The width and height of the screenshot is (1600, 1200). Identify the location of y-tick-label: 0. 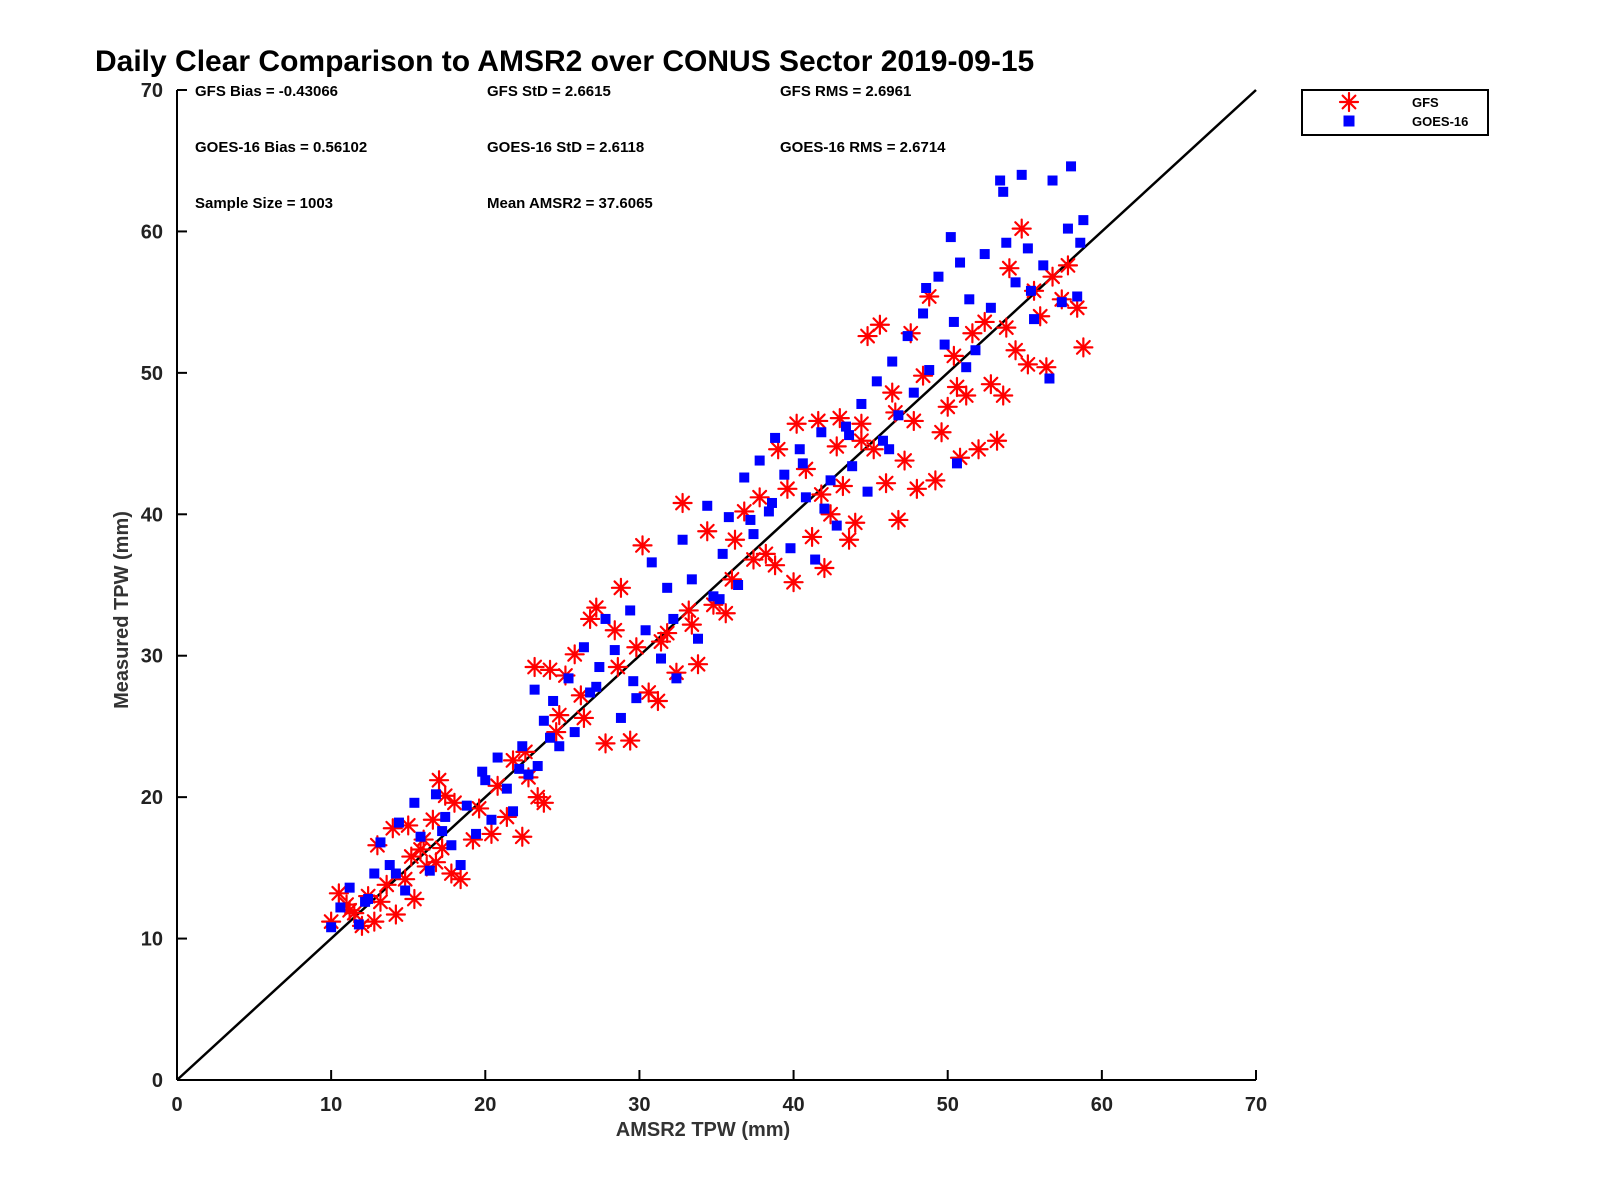
(157, 1081).